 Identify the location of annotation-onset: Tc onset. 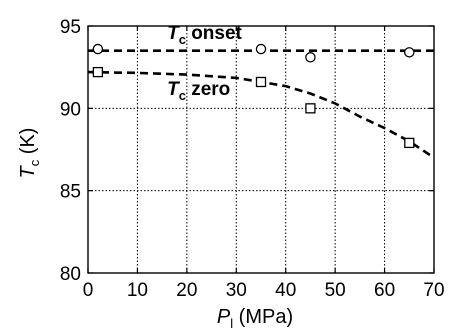
(204, 35).